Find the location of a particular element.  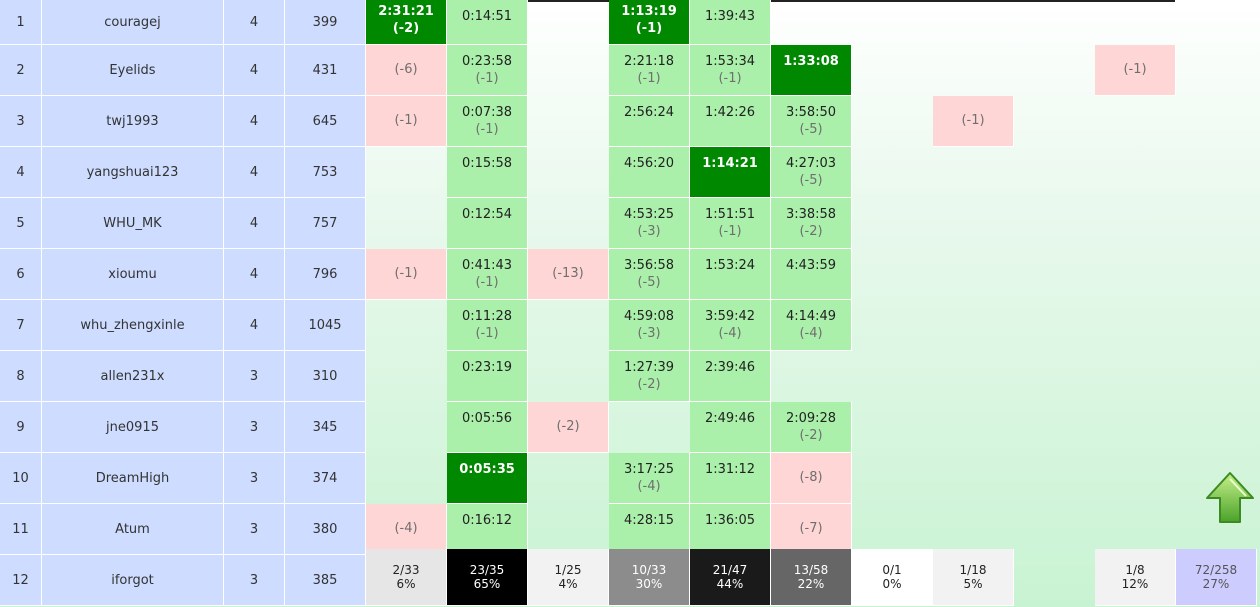

solved-value: 4 is located at coordinates (254, 70).